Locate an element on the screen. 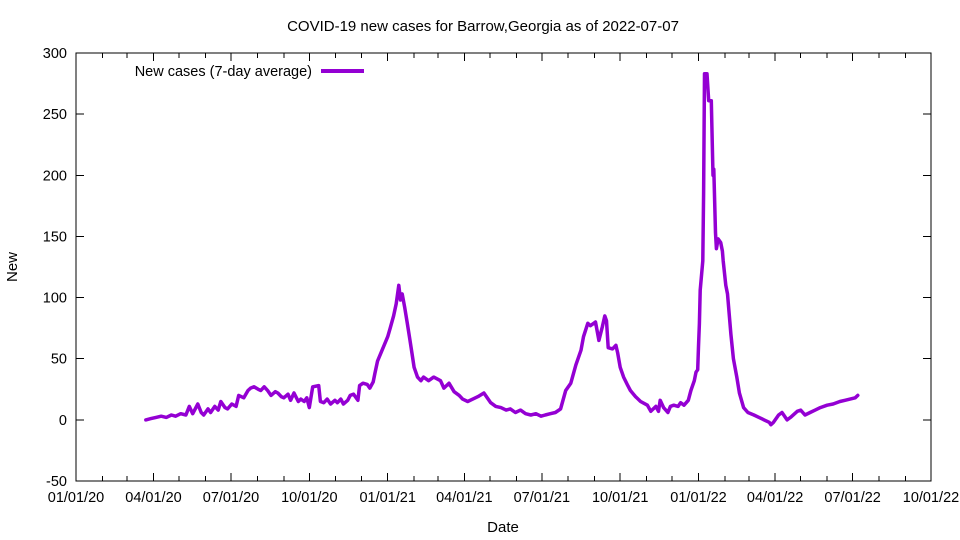  svg-text: 07/01/20 is located at coordinates (231, 498).